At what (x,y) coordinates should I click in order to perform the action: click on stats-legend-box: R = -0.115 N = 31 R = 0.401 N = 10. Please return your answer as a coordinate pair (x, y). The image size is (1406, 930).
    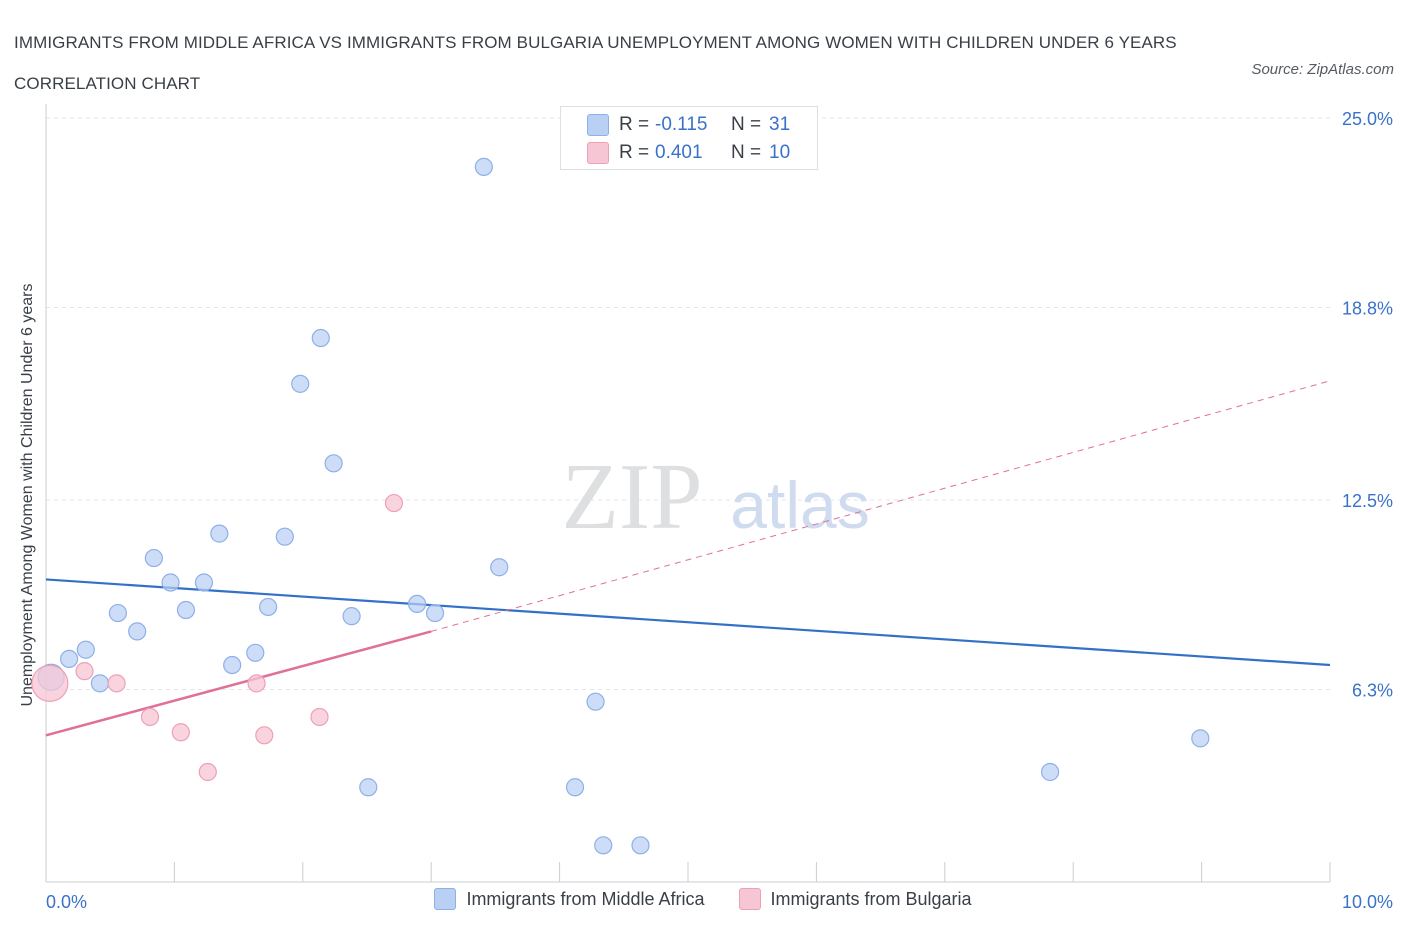
    Looking at the image, I should click on (689, 138).